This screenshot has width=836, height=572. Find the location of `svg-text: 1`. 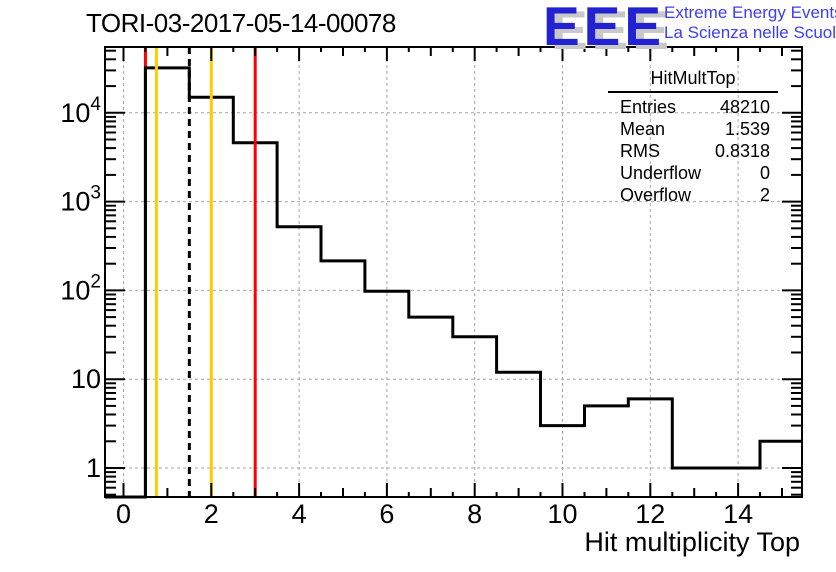

svg-text: 1 is located at coordinates (93, 468).